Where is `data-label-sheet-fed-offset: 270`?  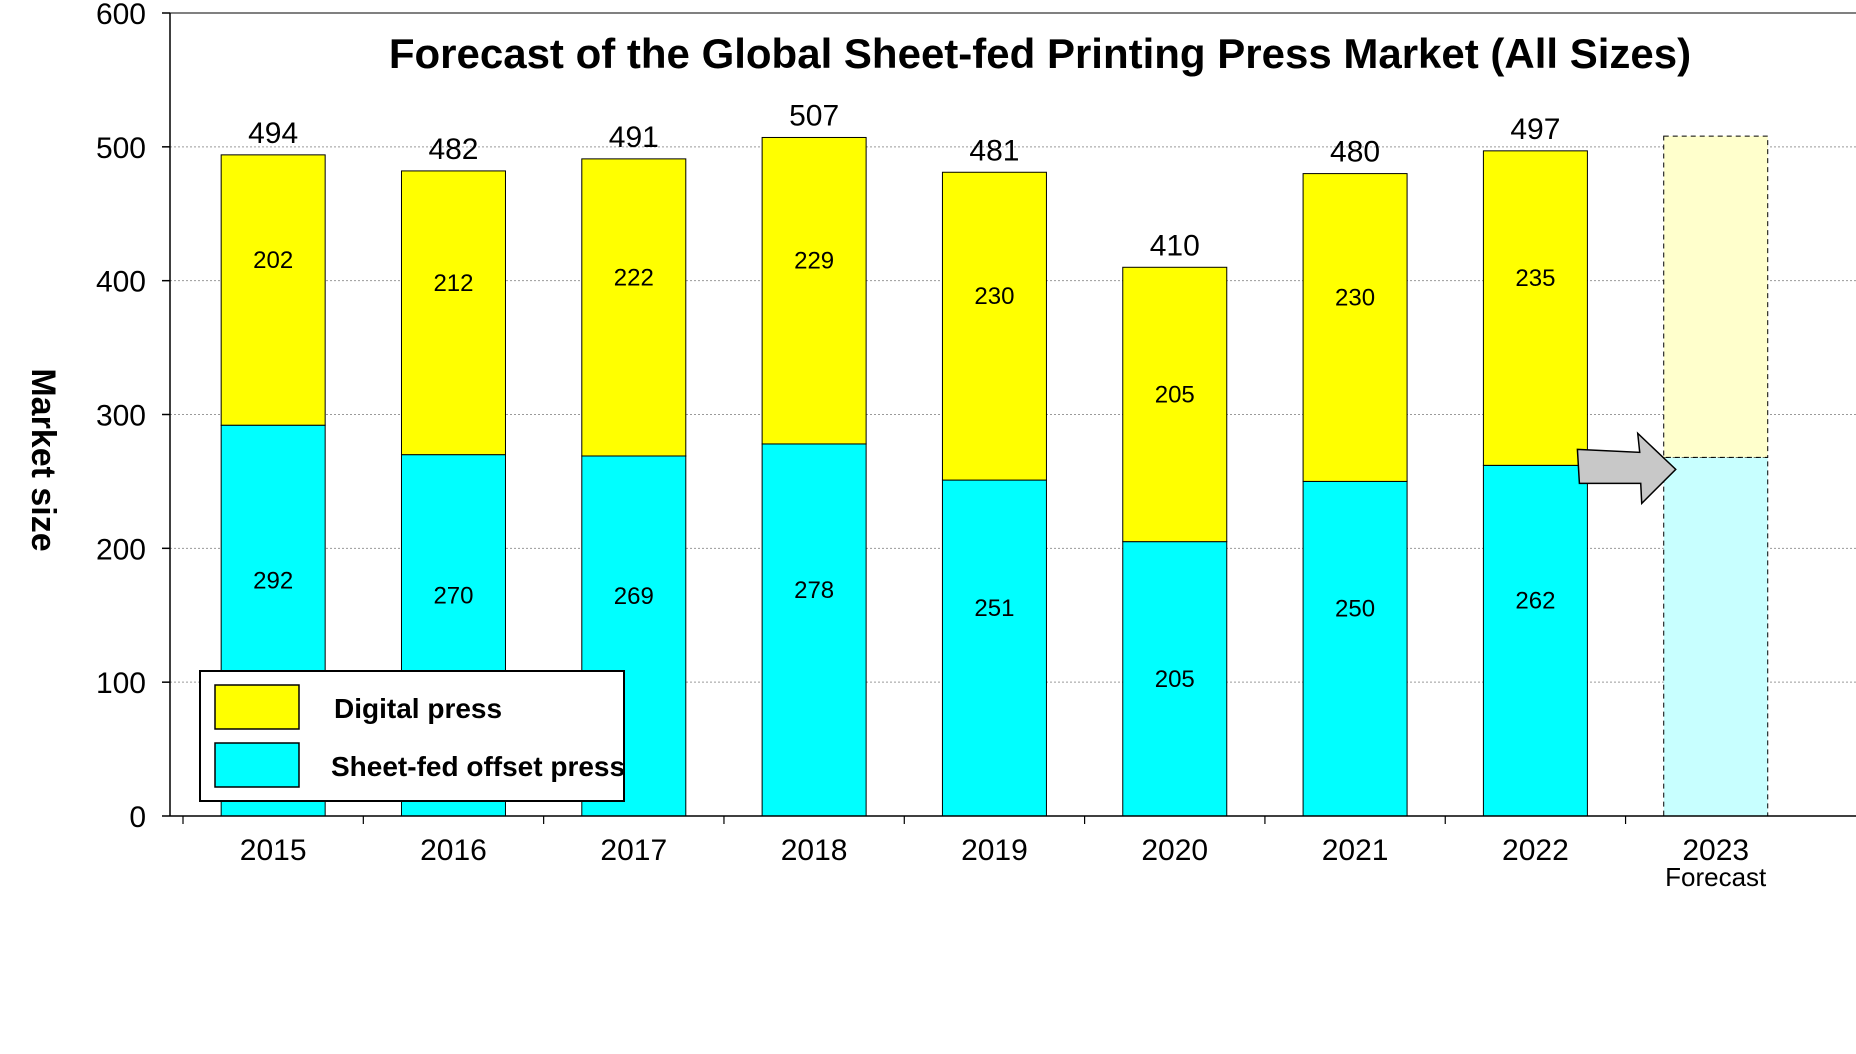 data-label-sheet-fed-offset: 270 is located at coordinates (453, 595).